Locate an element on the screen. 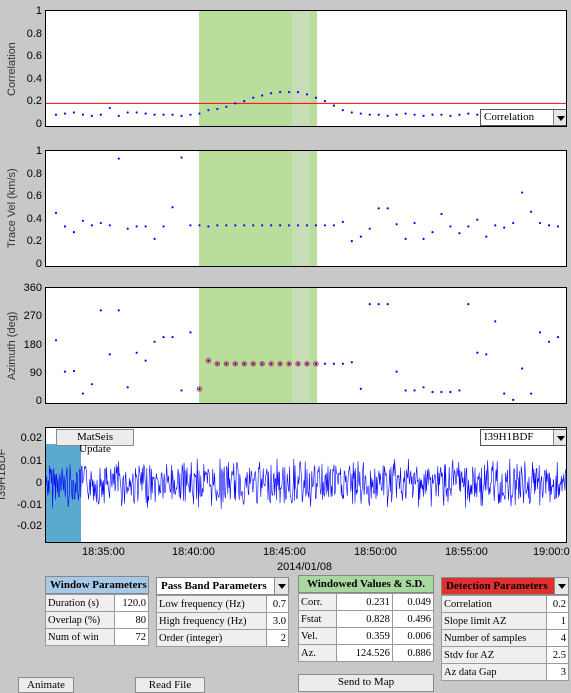  y-tick-label: -0.01 is located at coordinates (29, 505).